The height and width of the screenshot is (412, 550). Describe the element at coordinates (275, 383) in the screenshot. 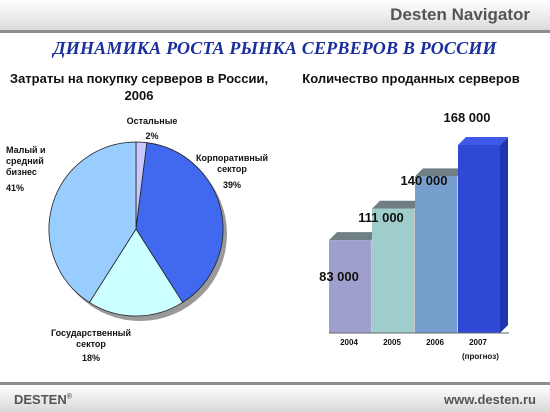

I see `footer-rule` at that location.